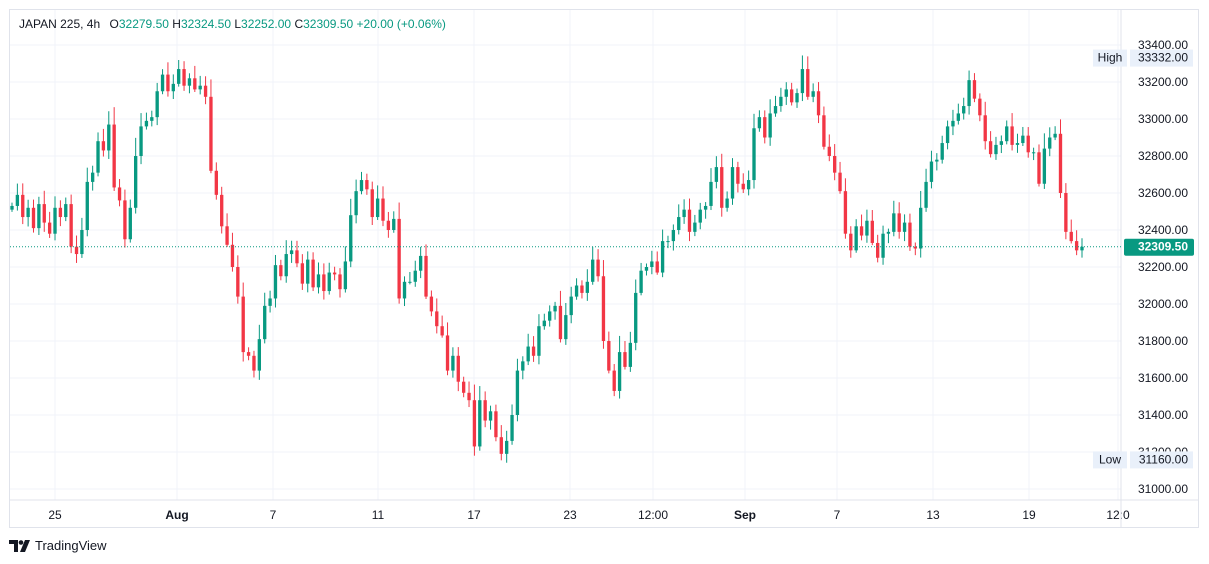 This screenshot has height=564, width=1209. Describe the element at coordinates (58, 545) in the screenshot. I see `tradingview-footer: TradingView` at that location.